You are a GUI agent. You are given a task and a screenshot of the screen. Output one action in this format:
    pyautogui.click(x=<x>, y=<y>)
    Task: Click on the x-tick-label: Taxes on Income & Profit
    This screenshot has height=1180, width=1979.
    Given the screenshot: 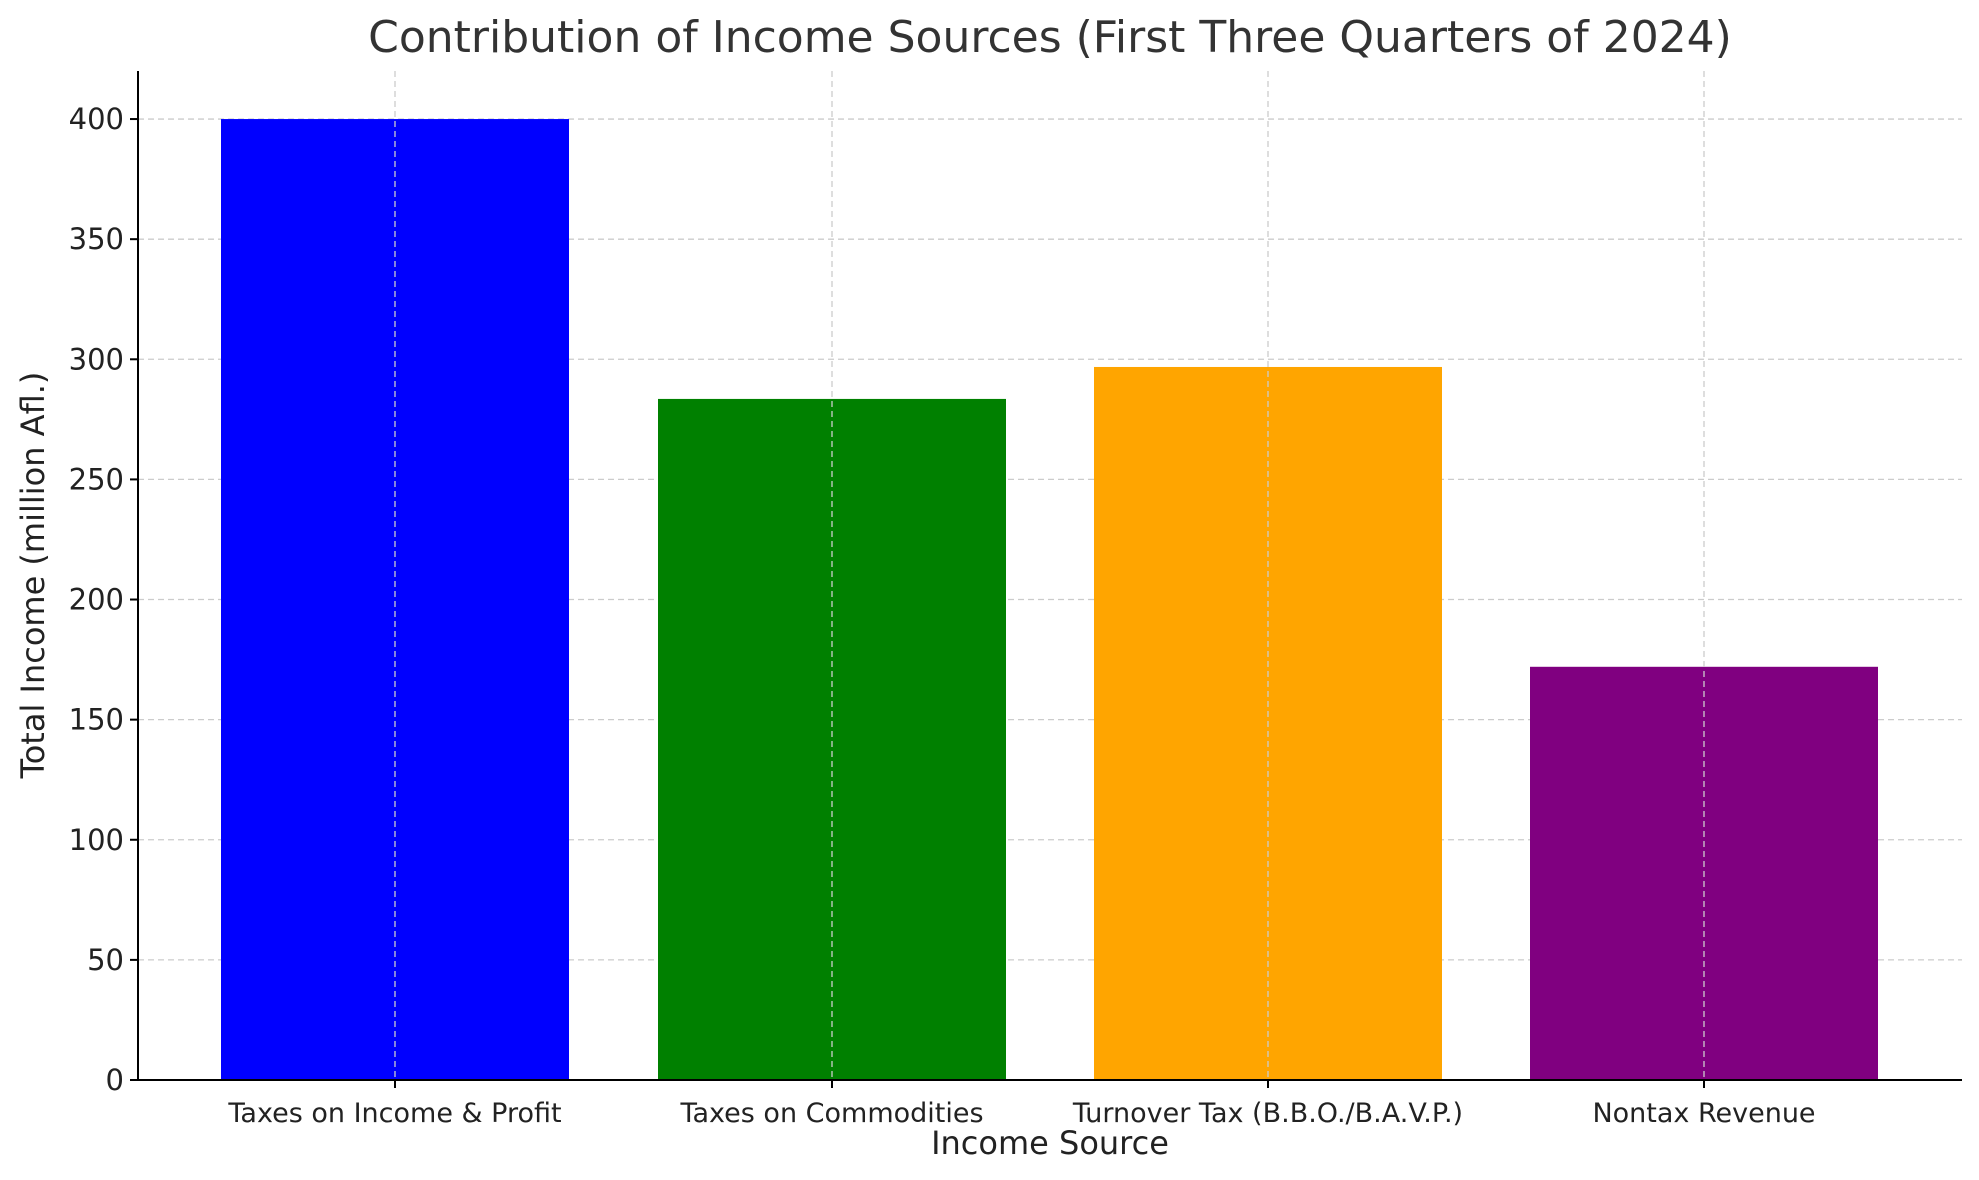 What is the action you would take?
    pyautogui.click(x=394, y=1113)
    